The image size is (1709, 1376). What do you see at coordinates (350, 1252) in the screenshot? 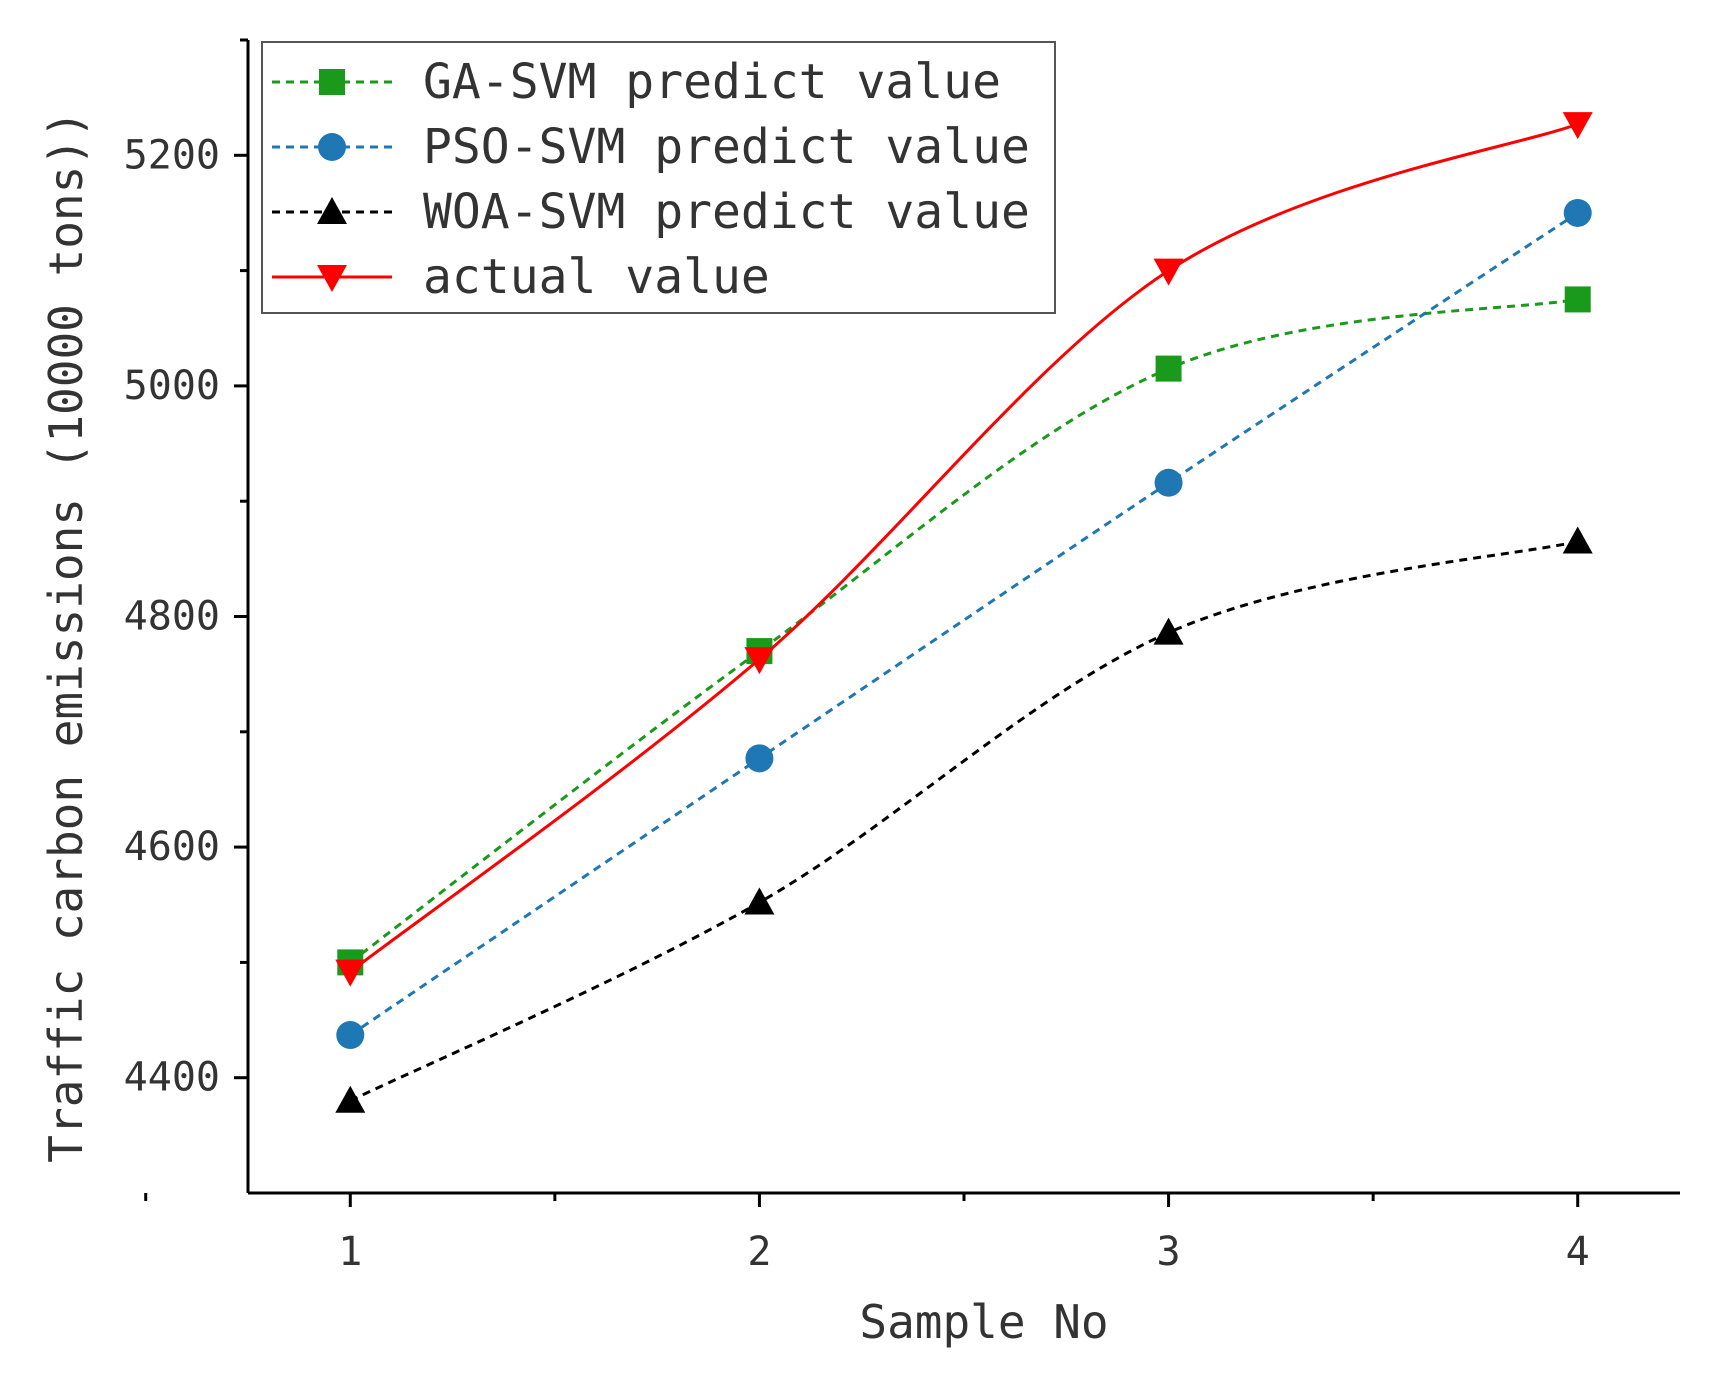
I see `x-tick-label: 1` at bounding box center [350, 1252].